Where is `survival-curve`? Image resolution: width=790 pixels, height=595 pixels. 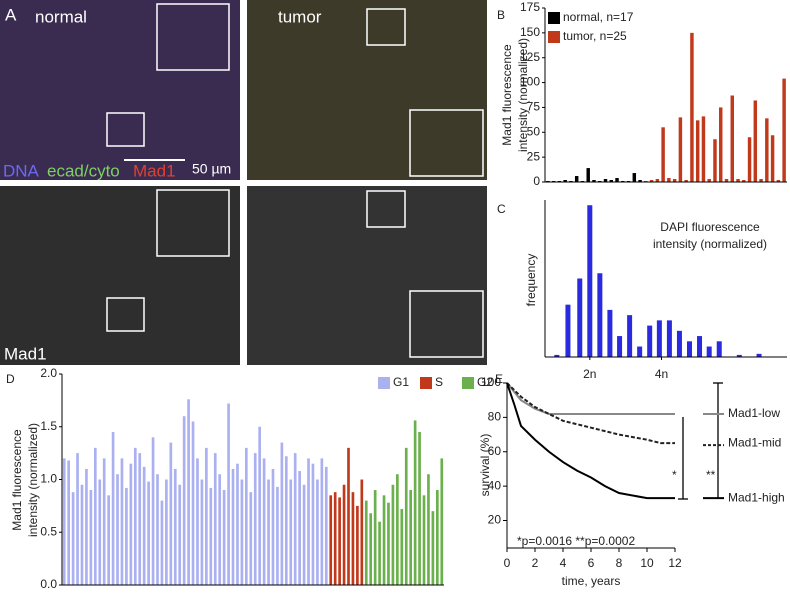 survival-curve is located at coordinates (590, 441).